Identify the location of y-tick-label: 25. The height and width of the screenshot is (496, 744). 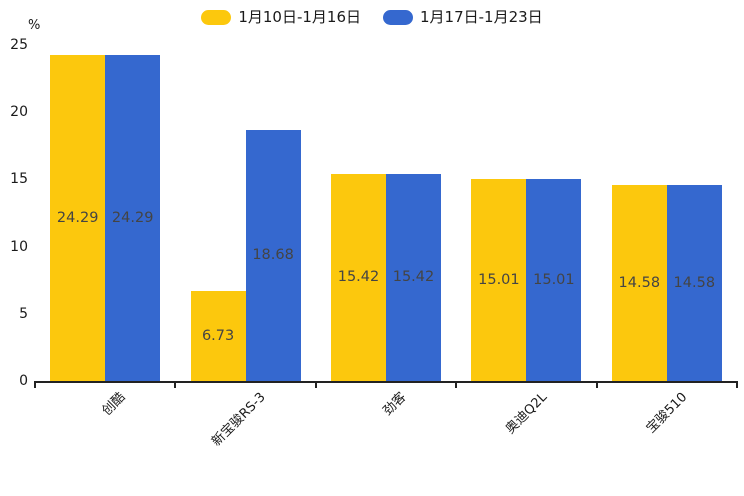
(19, 45).